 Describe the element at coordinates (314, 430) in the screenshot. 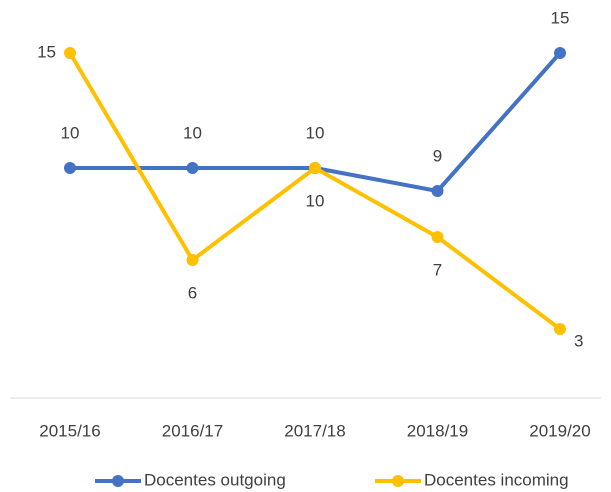

I see `x-tick-label: 2017/18` at that location.